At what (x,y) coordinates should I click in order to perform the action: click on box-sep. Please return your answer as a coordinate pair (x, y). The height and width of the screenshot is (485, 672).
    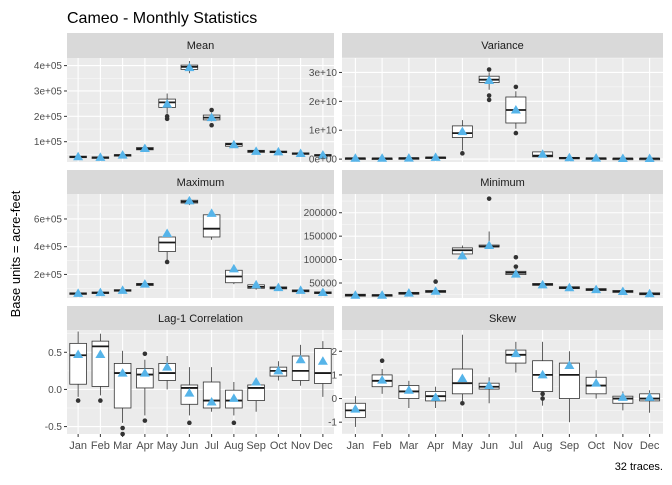
    Looking at the image, I should click on (256, 150).